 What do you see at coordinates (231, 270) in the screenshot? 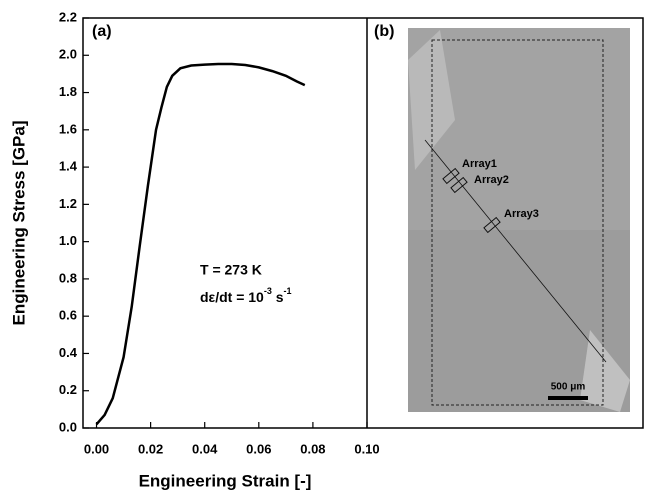
I see `annotation: T = 273 K` at bounding box center [231, 270].